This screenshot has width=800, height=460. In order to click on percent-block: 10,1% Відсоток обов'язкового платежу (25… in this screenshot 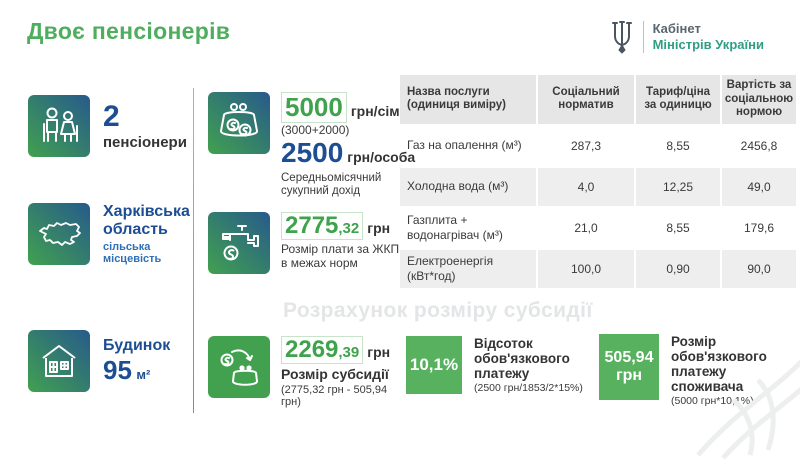, I will do `click(496, 365)`.